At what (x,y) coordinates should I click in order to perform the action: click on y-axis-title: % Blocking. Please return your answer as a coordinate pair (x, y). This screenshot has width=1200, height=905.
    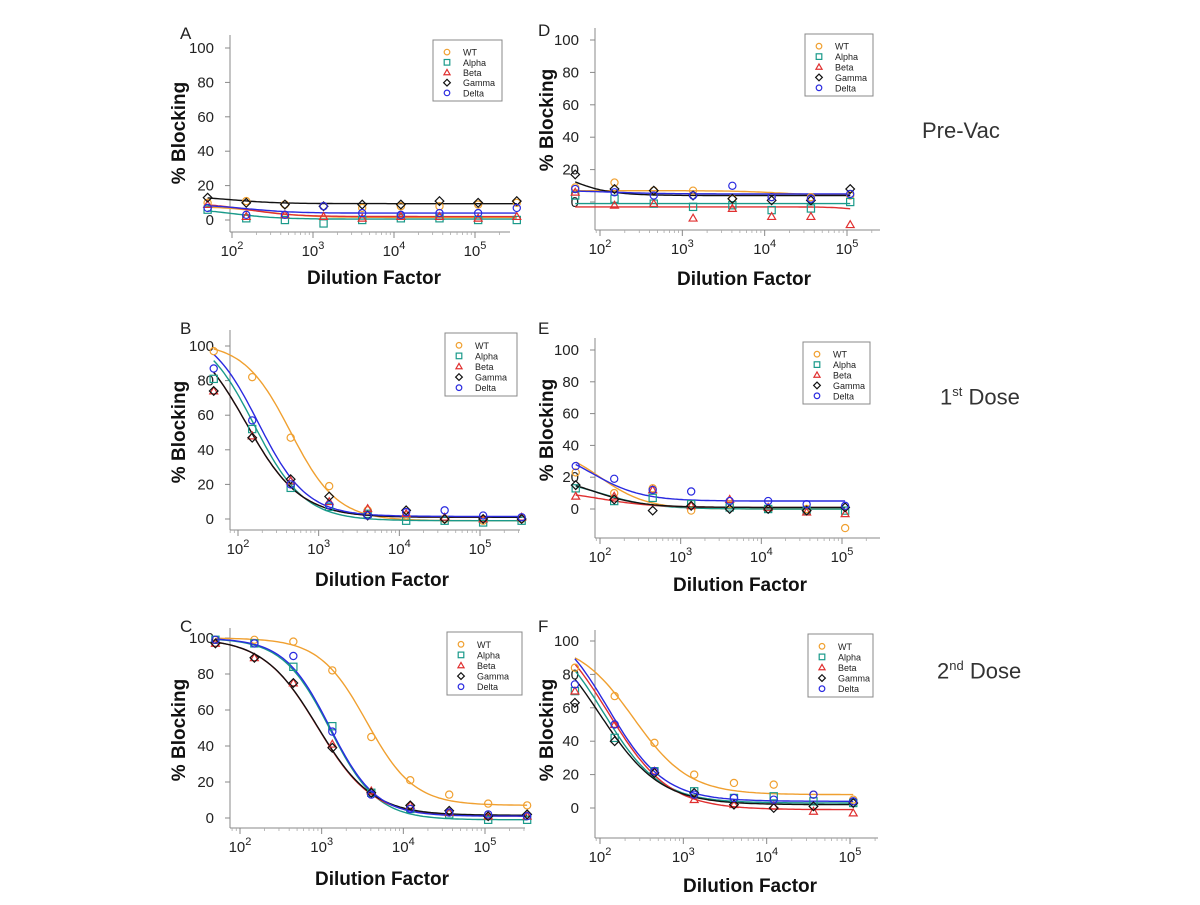
    Looking at the image, I should click on (547, 120).